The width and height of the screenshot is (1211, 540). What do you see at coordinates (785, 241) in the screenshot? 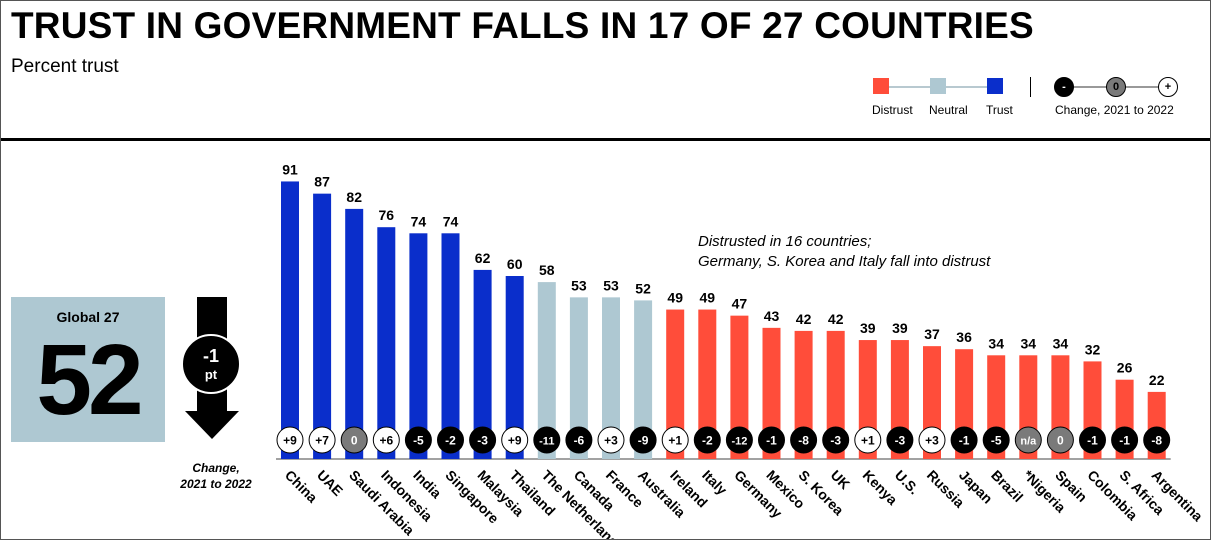
I see `annotation-line1: Distrusted in 16 countries;` at bounding box center [785, 241].